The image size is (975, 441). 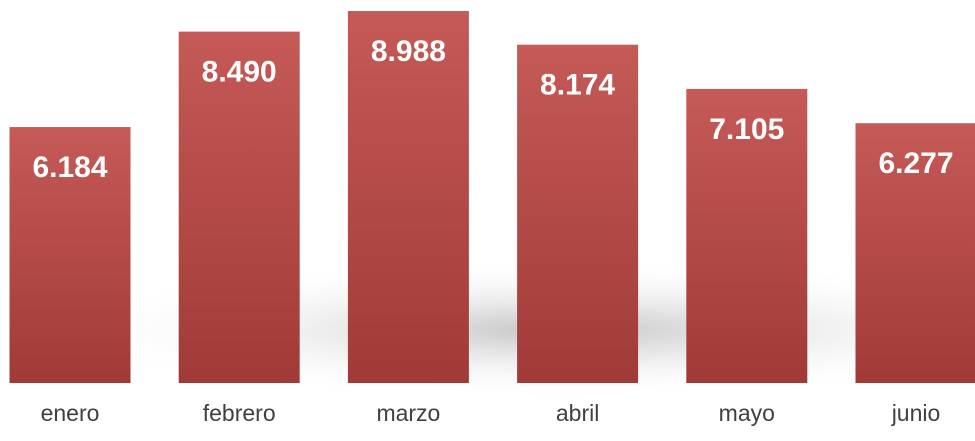 I want to click on data-label: 6.277, so click(x=915, y=163).